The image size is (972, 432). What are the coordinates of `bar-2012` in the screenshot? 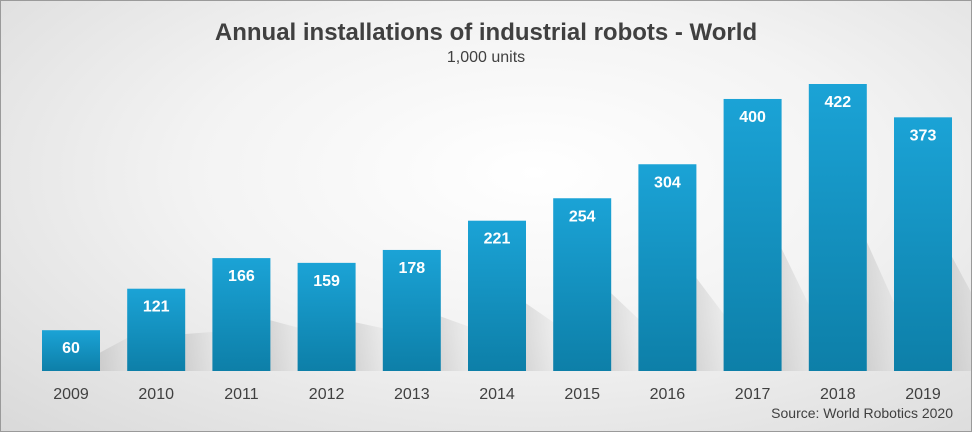 It's located at (326, 316).